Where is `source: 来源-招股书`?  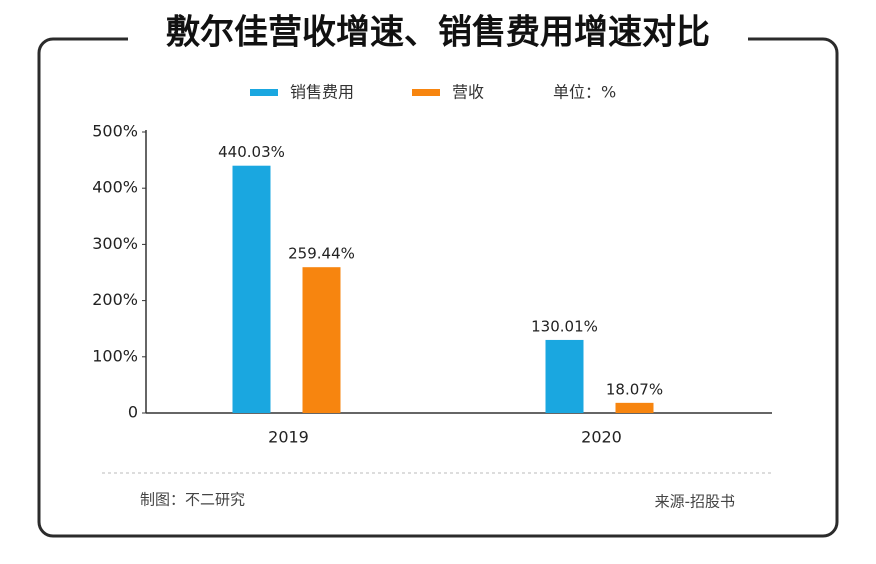 source: 来源-招股书 is located at coordinates (695, 502).